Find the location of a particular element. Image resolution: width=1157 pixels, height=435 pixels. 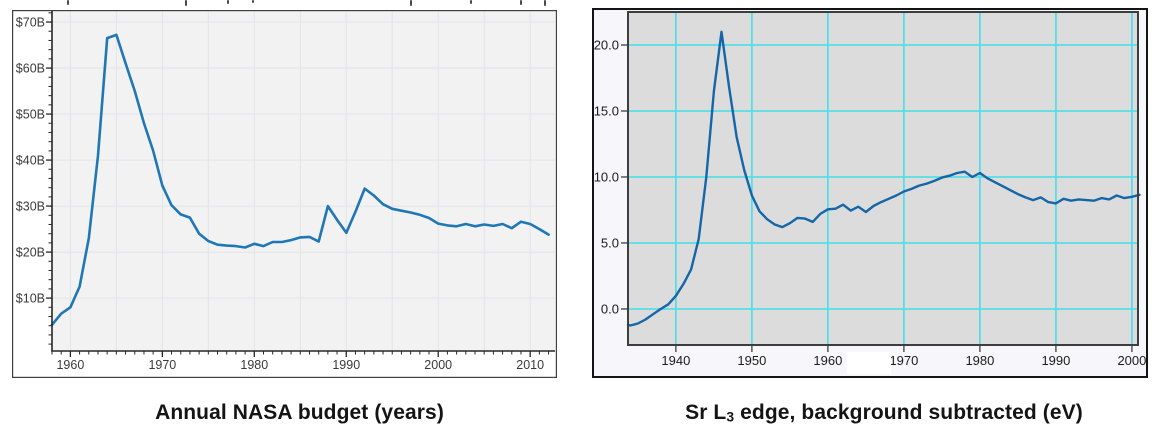

y-tick-label: $20B is located at coordinates (30, 253).